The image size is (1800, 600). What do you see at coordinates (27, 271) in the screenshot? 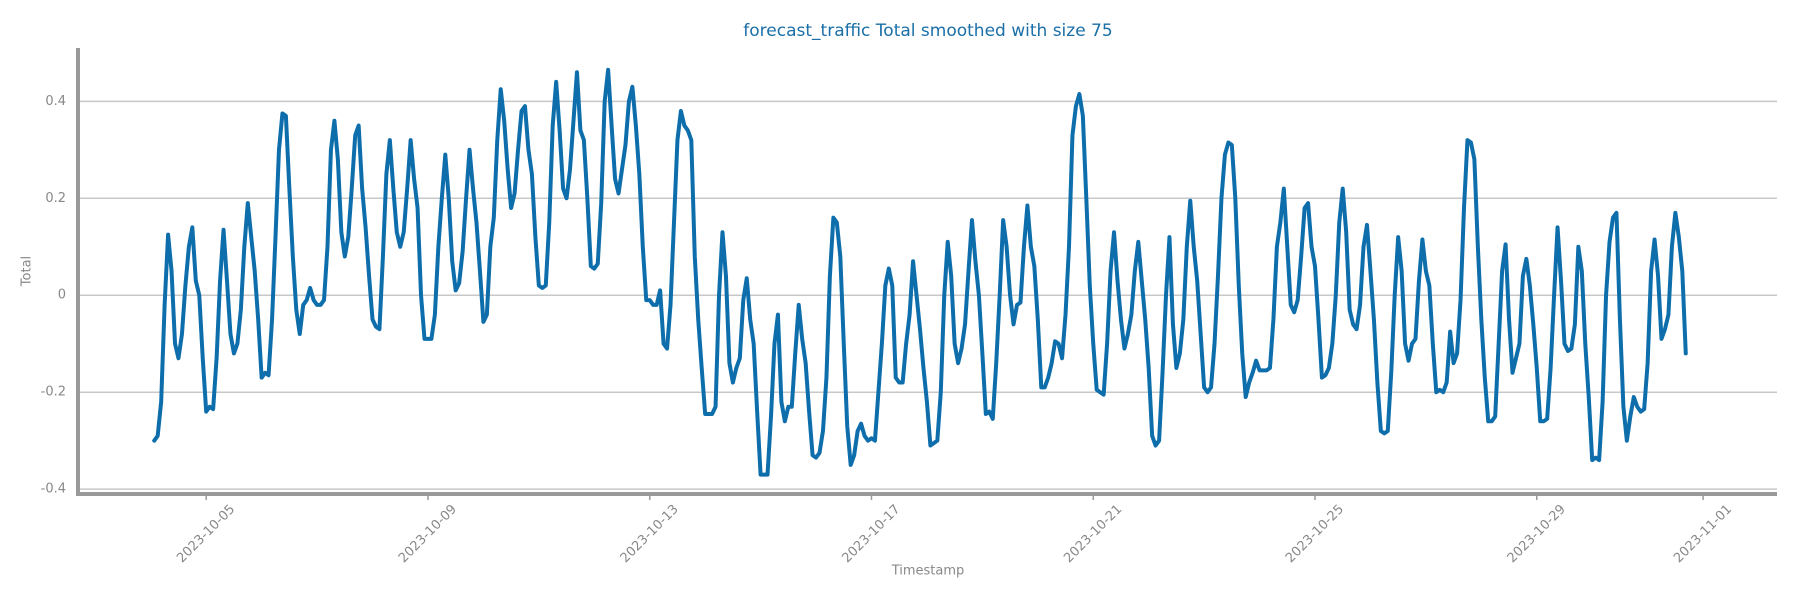
I see `y-axis-label: Total` at bounding box center [27, 271].